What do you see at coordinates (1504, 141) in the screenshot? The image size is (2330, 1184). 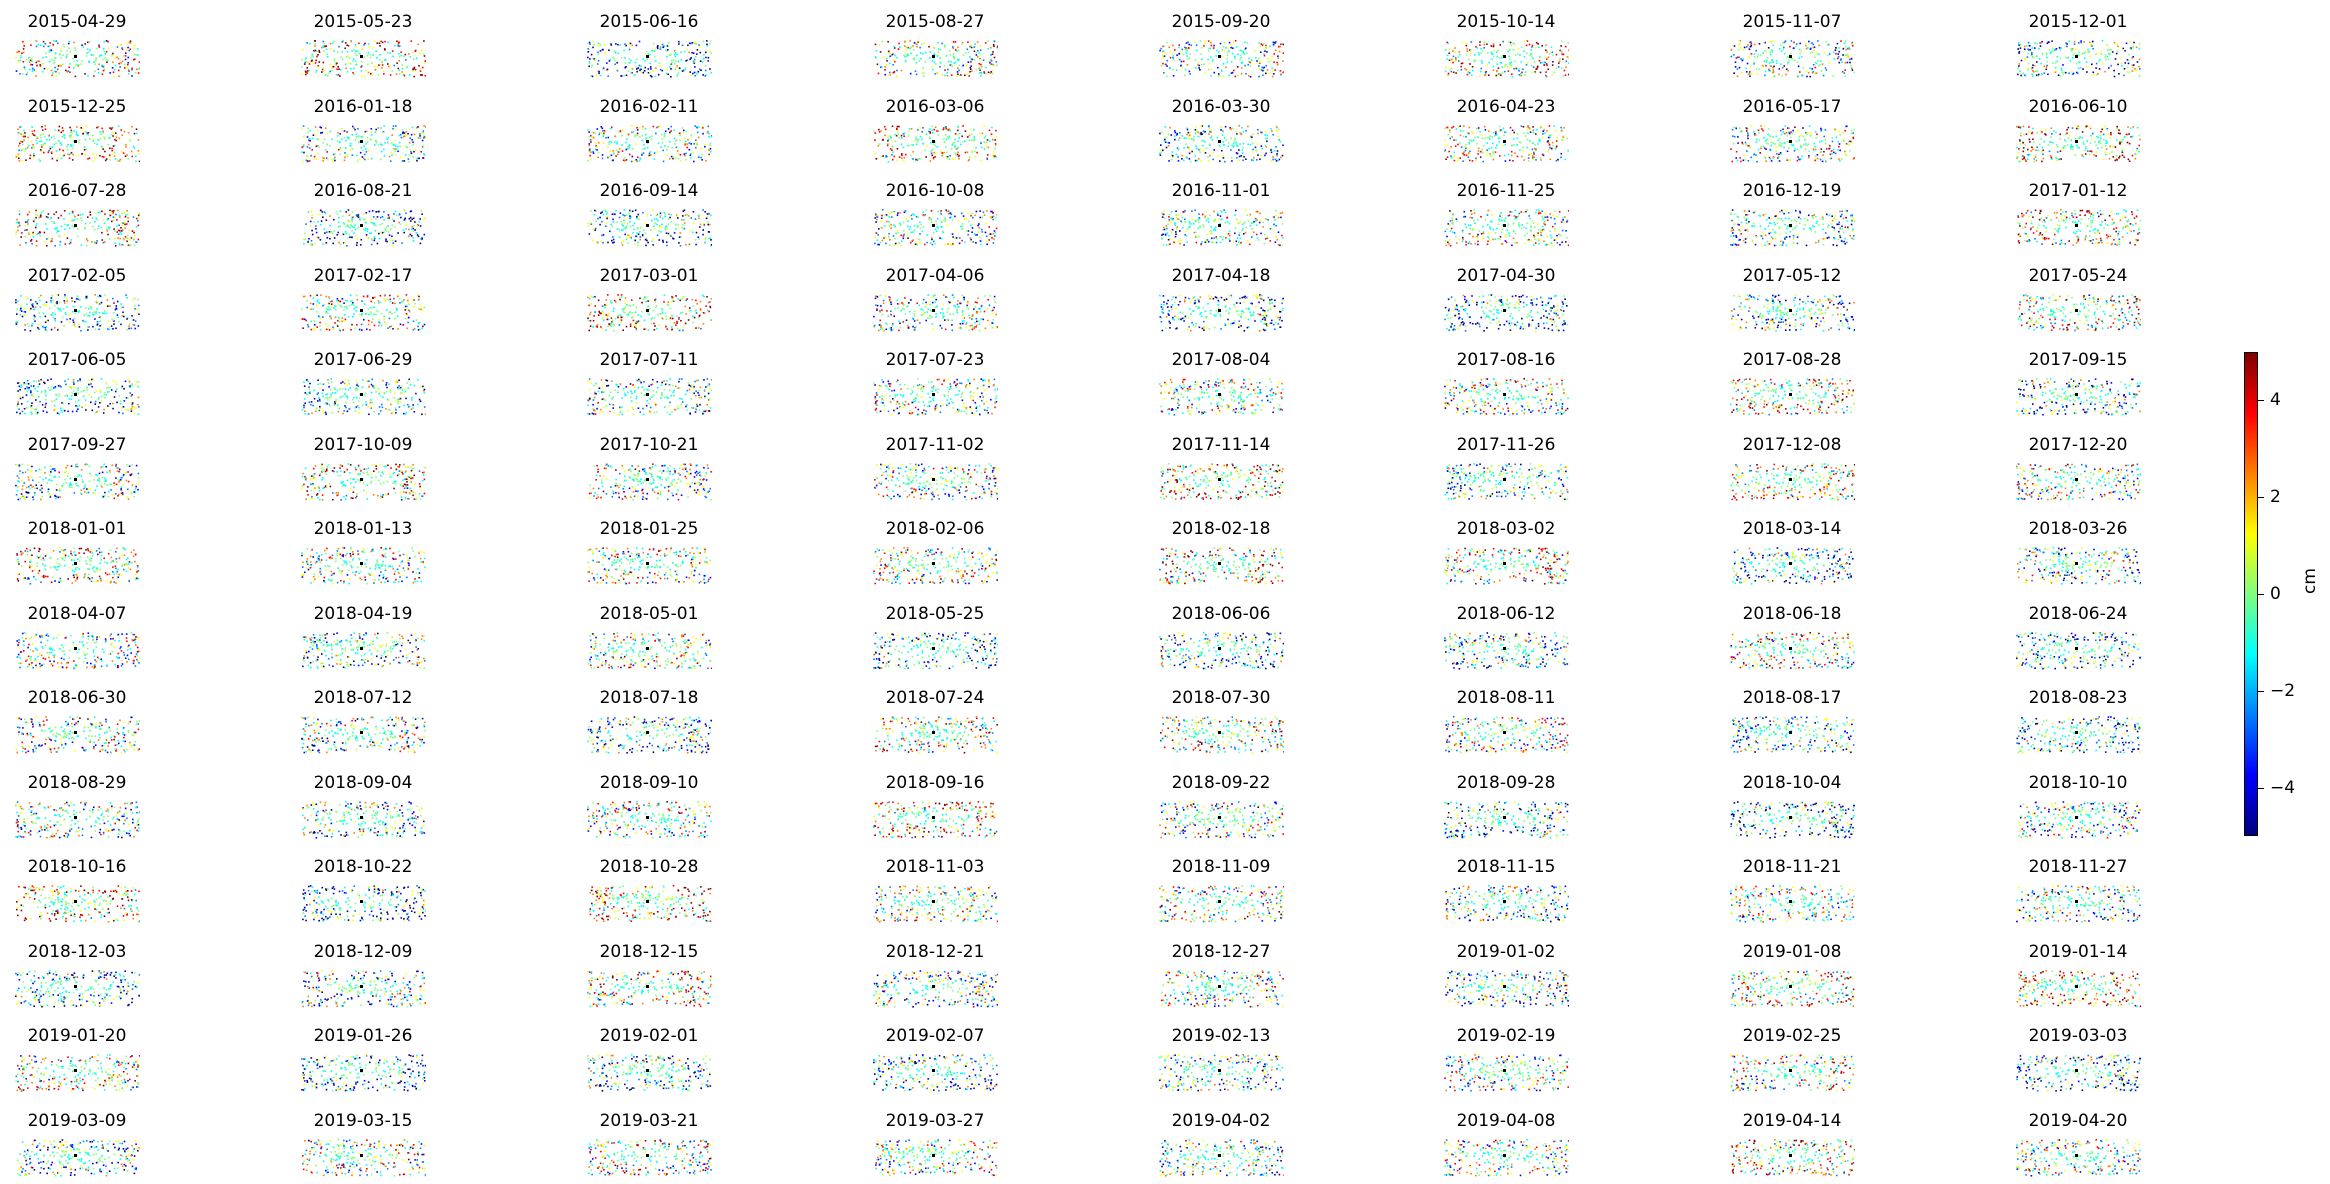 I see `reference-point-marker` at bounding box center [1504, 141].